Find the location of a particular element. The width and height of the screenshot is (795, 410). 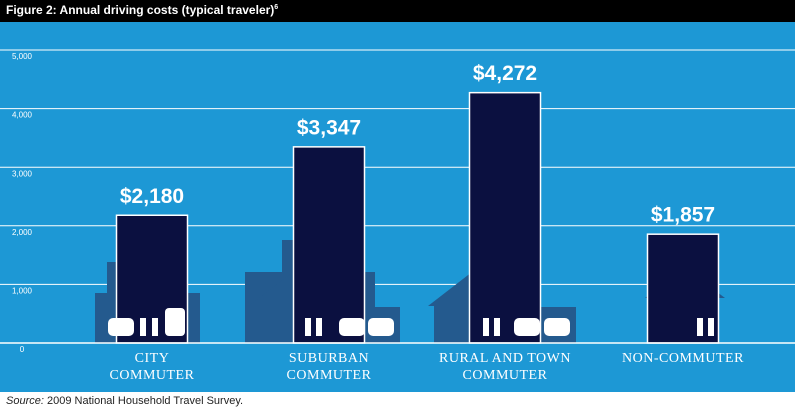

value-label: $4,272 is located at coordinates (505, 73).